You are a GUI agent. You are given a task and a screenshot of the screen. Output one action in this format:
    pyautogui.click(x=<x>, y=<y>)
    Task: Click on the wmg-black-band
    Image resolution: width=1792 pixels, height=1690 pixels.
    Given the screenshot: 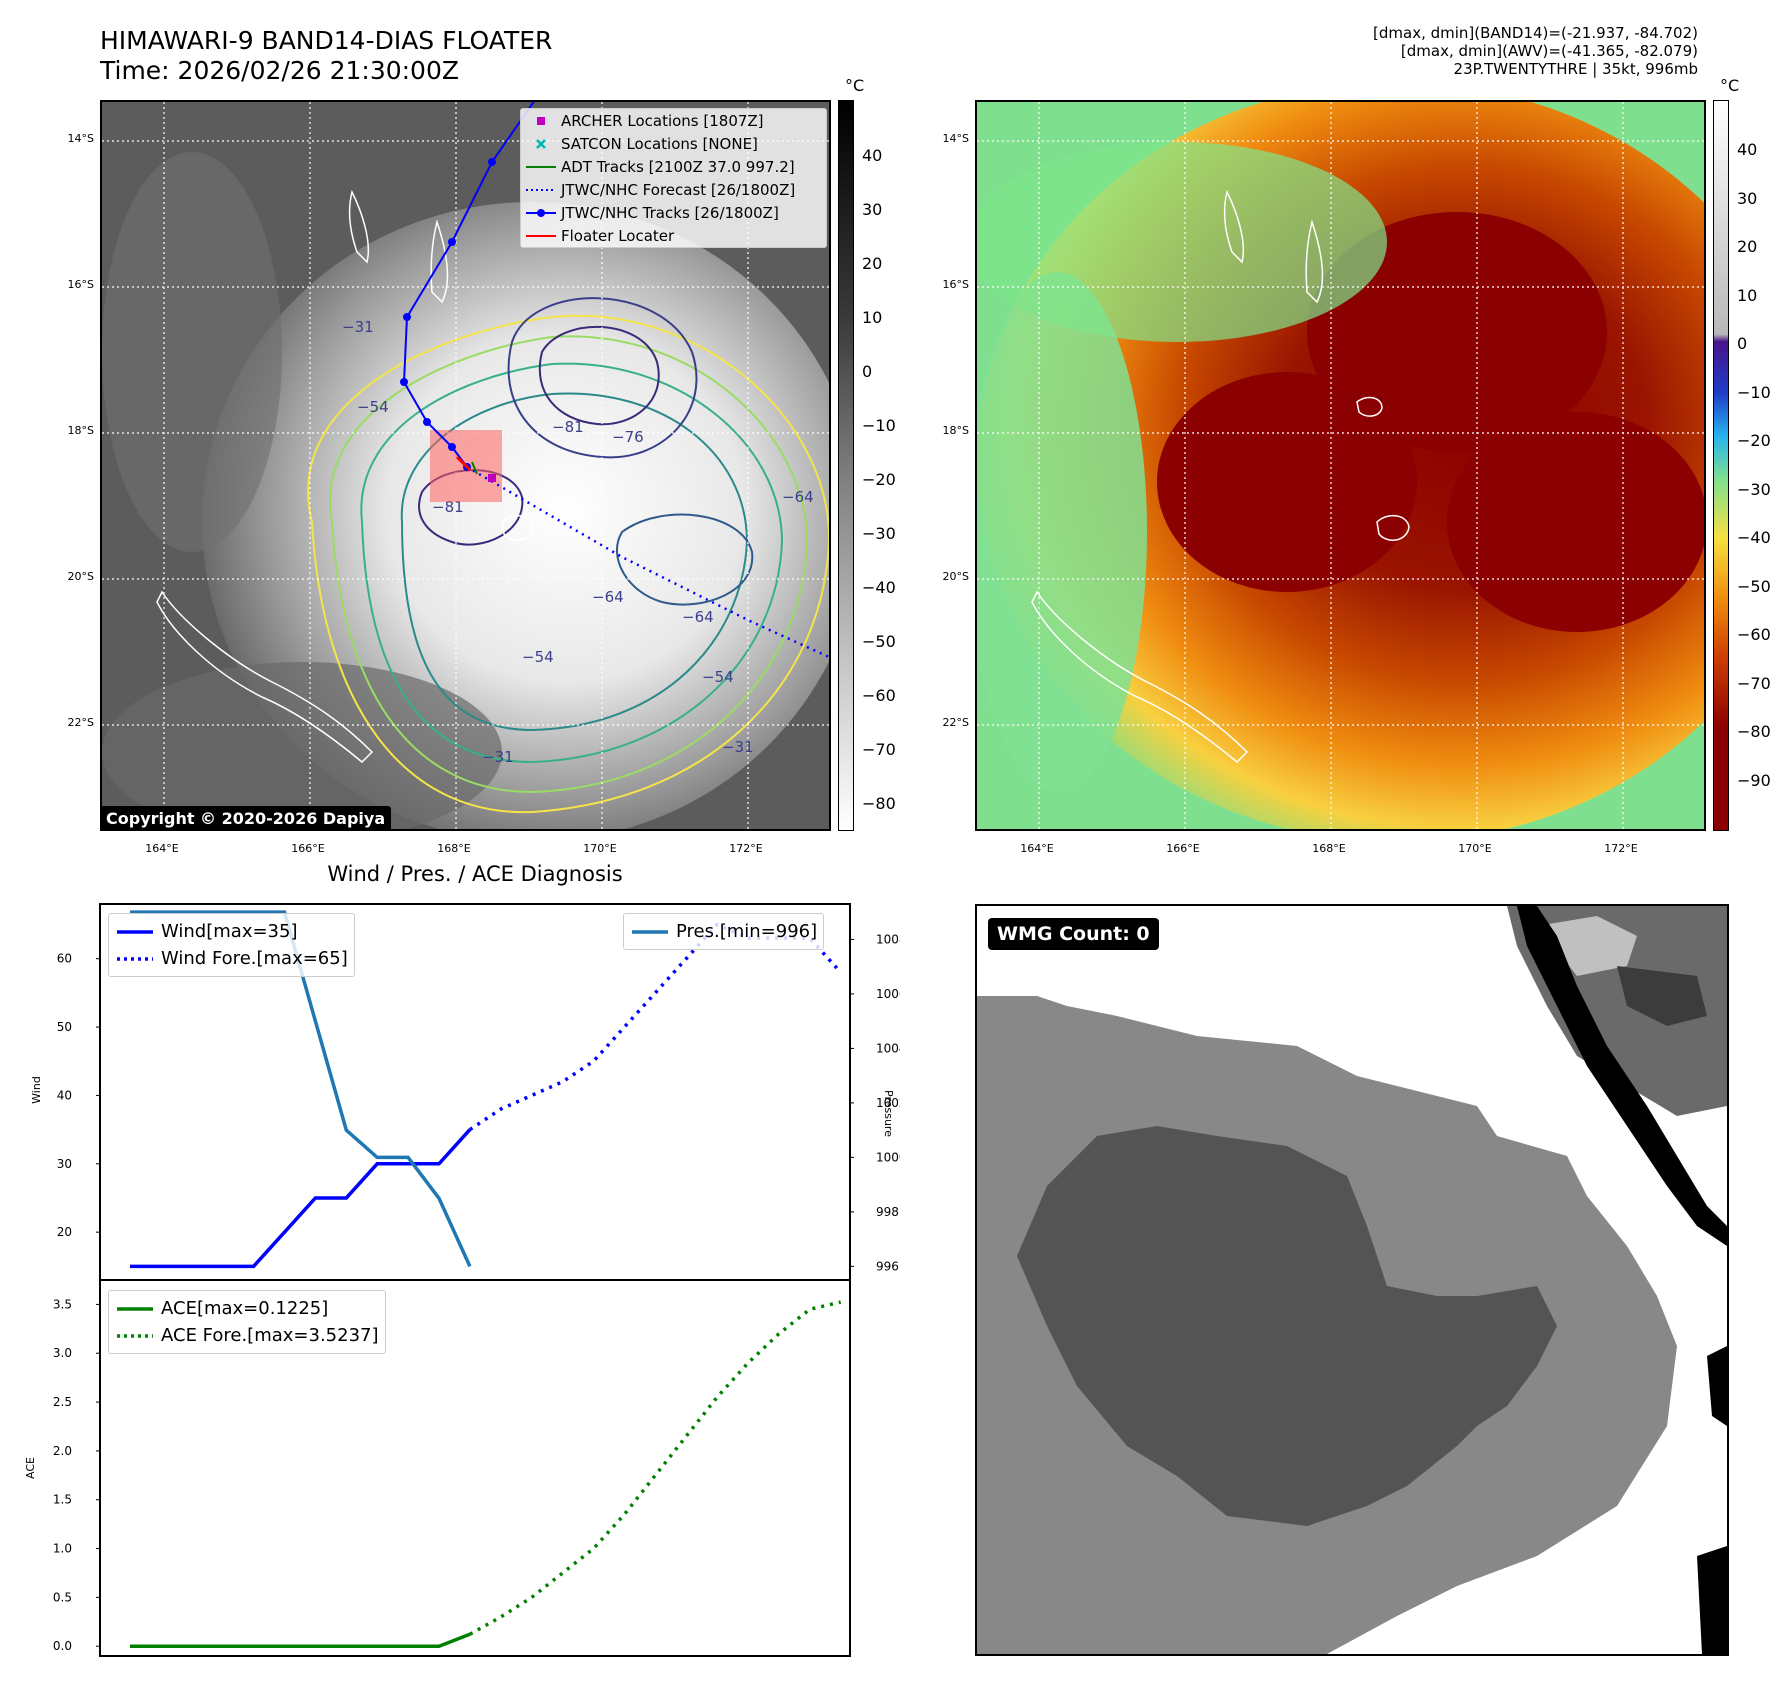 What is the action you would take?
    pyautogui.click(x=1622, y=1076)
    